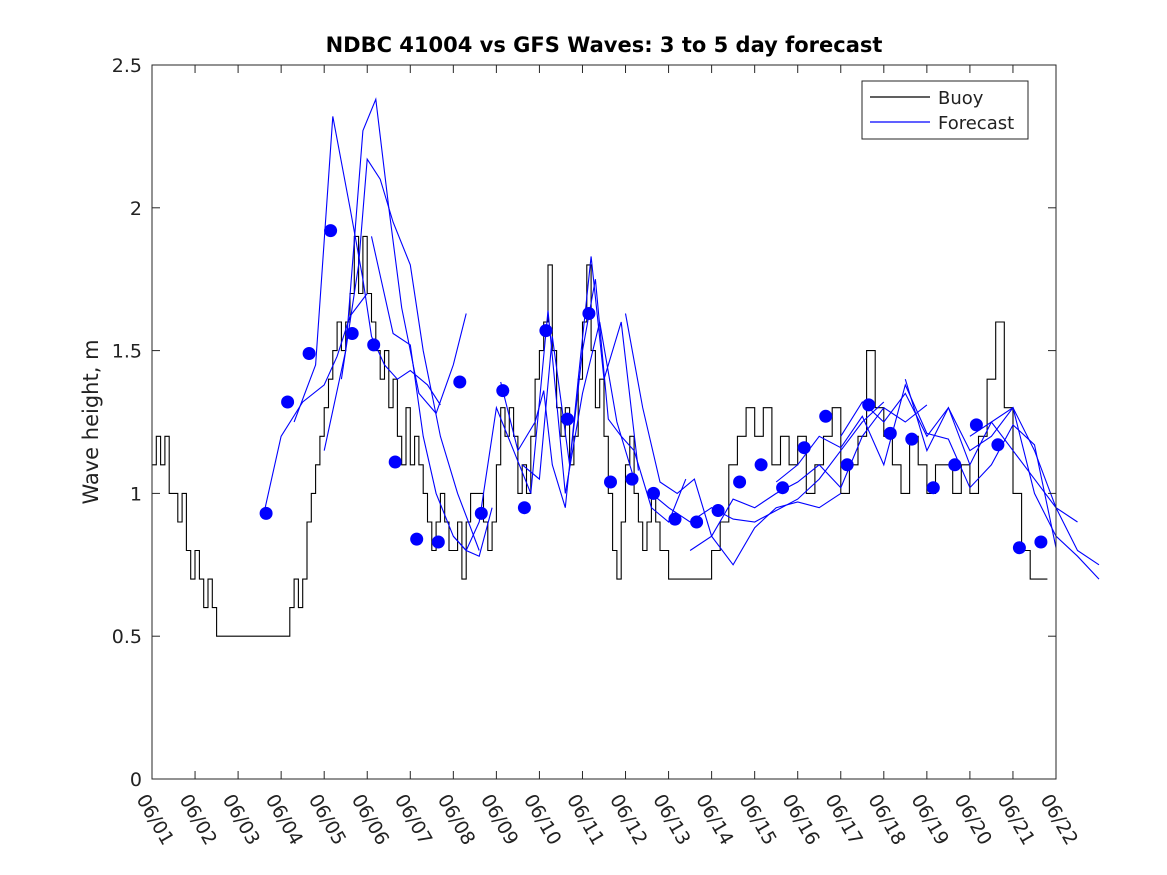 The image size is (1167, 875). What do you see at coordinates (961, 98) in the screenshot?
I see `legend-label-buoy: Buoy` at bounding box center [961, 98].